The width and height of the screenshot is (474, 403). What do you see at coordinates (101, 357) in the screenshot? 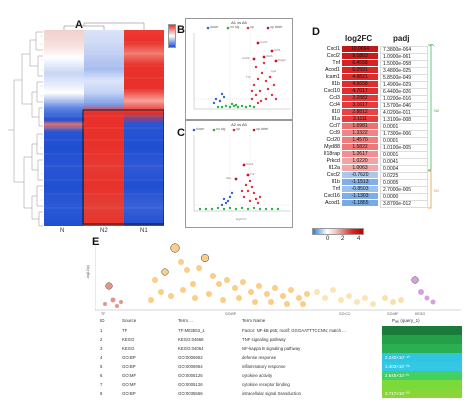
I see `table-e-cell-id: 4` at bounding box center [101, 357].